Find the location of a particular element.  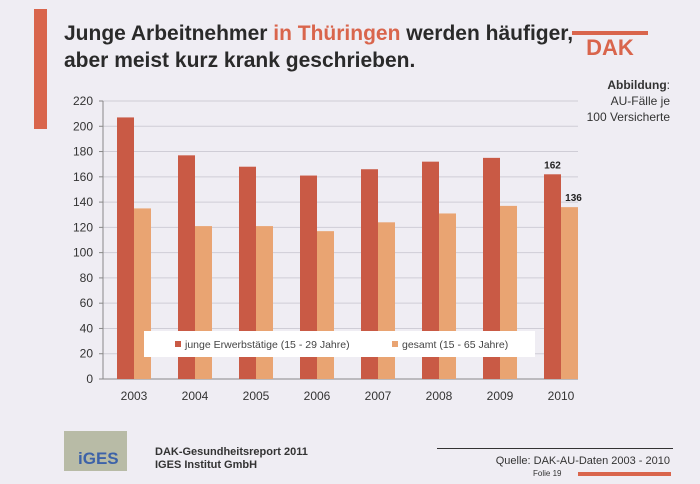

caption-label: Abbildung is located at coordinates (637, 85).